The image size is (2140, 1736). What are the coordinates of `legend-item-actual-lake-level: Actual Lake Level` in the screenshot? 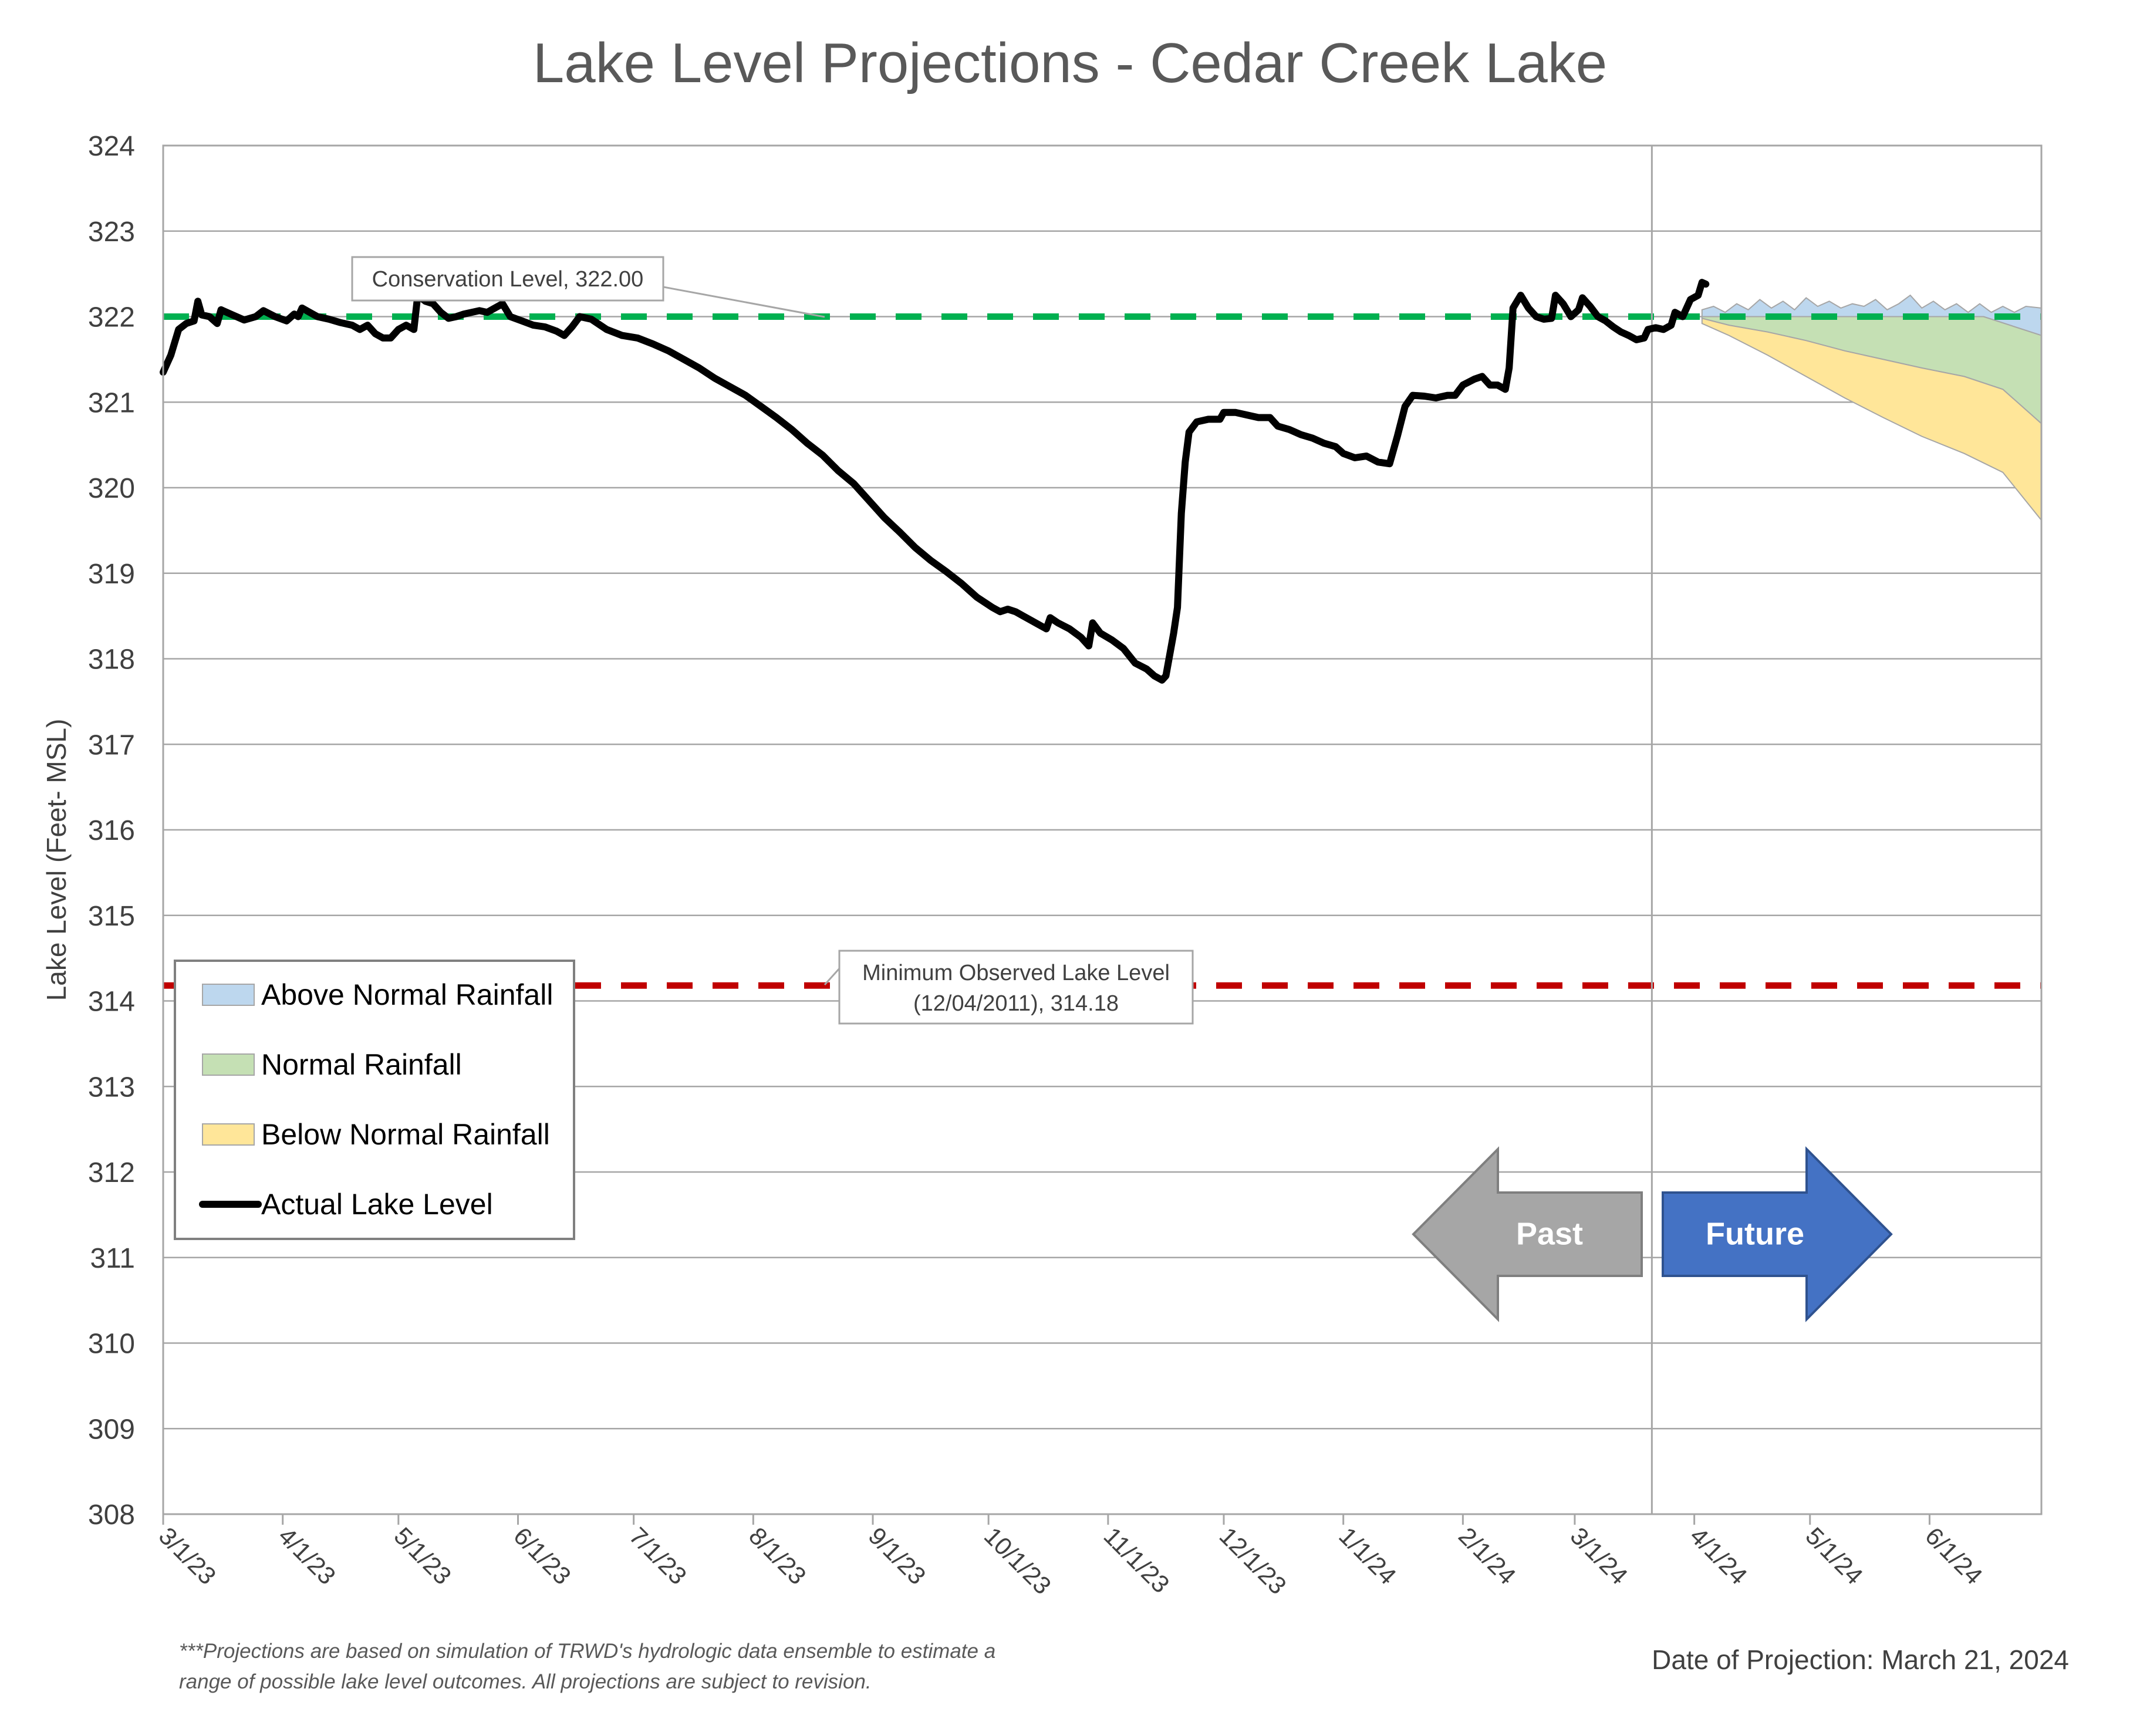 It's located at (346, 1205).